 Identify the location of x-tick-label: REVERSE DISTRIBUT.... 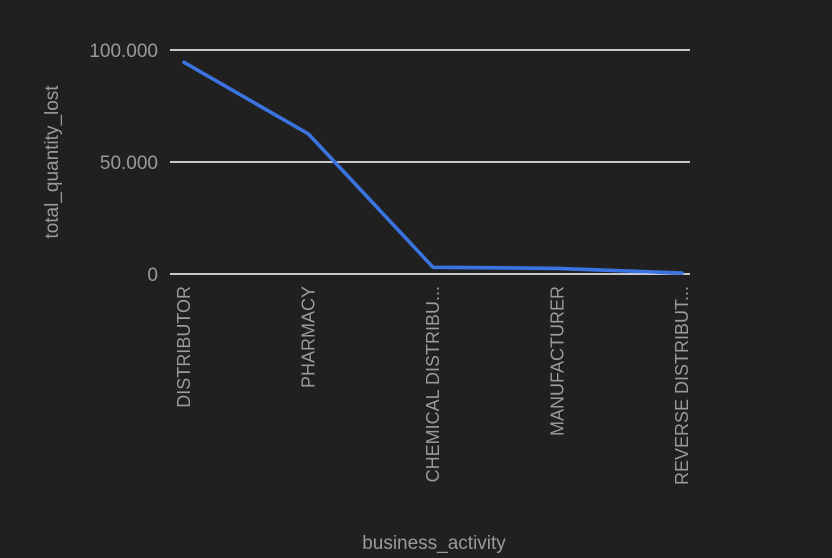
(682, 385).